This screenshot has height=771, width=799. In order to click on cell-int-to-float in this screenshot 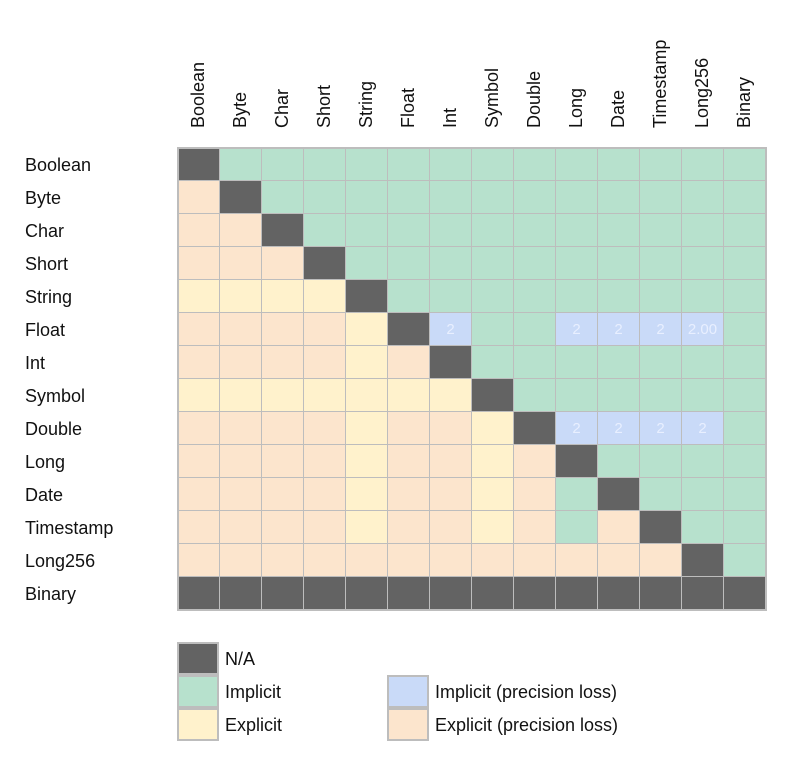, I will do `click(408, 362)`.